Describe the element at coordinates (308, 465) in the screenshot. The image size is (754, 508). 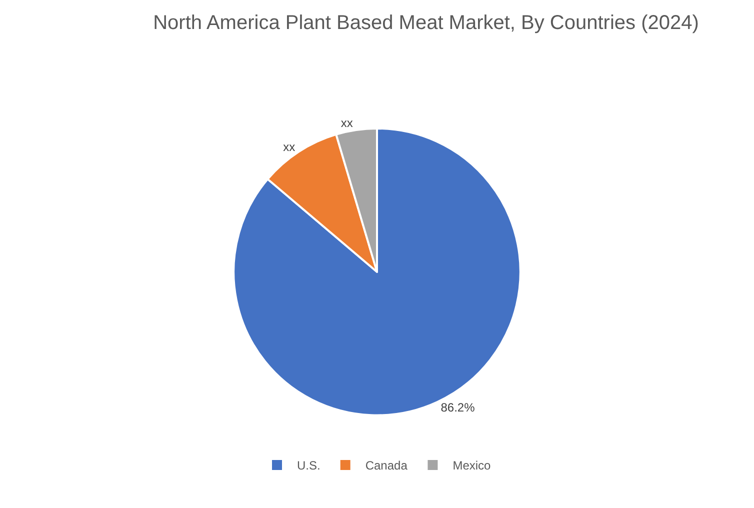
I see `legend-label: U.S.` at that location.